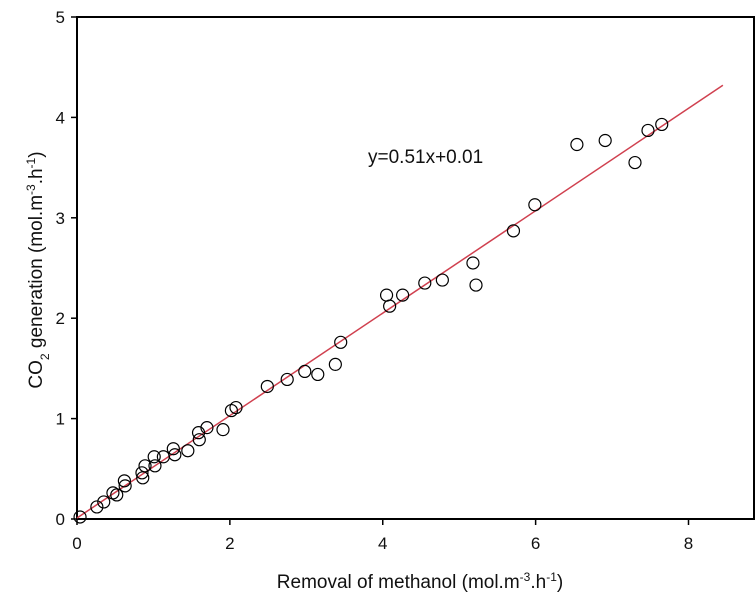 The width and height of the screenshot is (755, 606). What do you see at coordinates (229, 543) in the screenshot?
I see `x-tick-label: 2` at bounding box center [229, 543].